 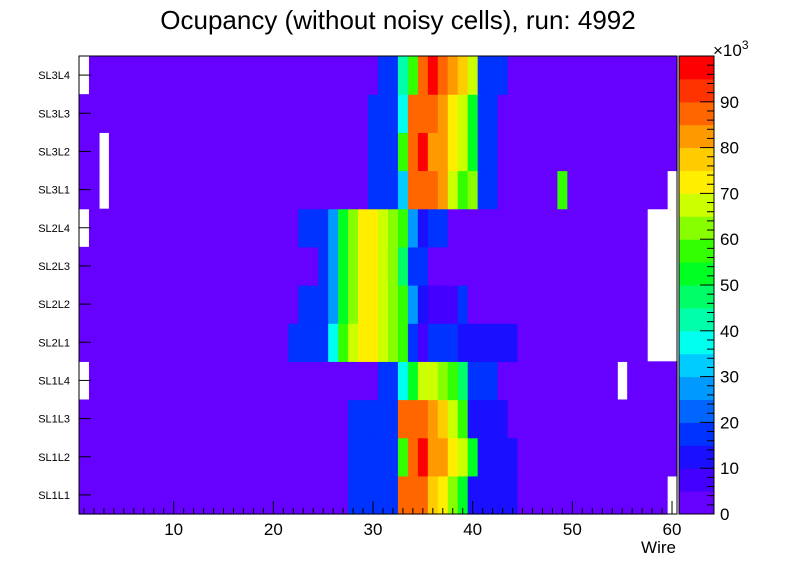 I want to click on heatmap-cell-sl1l4-w56, so click(x=632, y=381).